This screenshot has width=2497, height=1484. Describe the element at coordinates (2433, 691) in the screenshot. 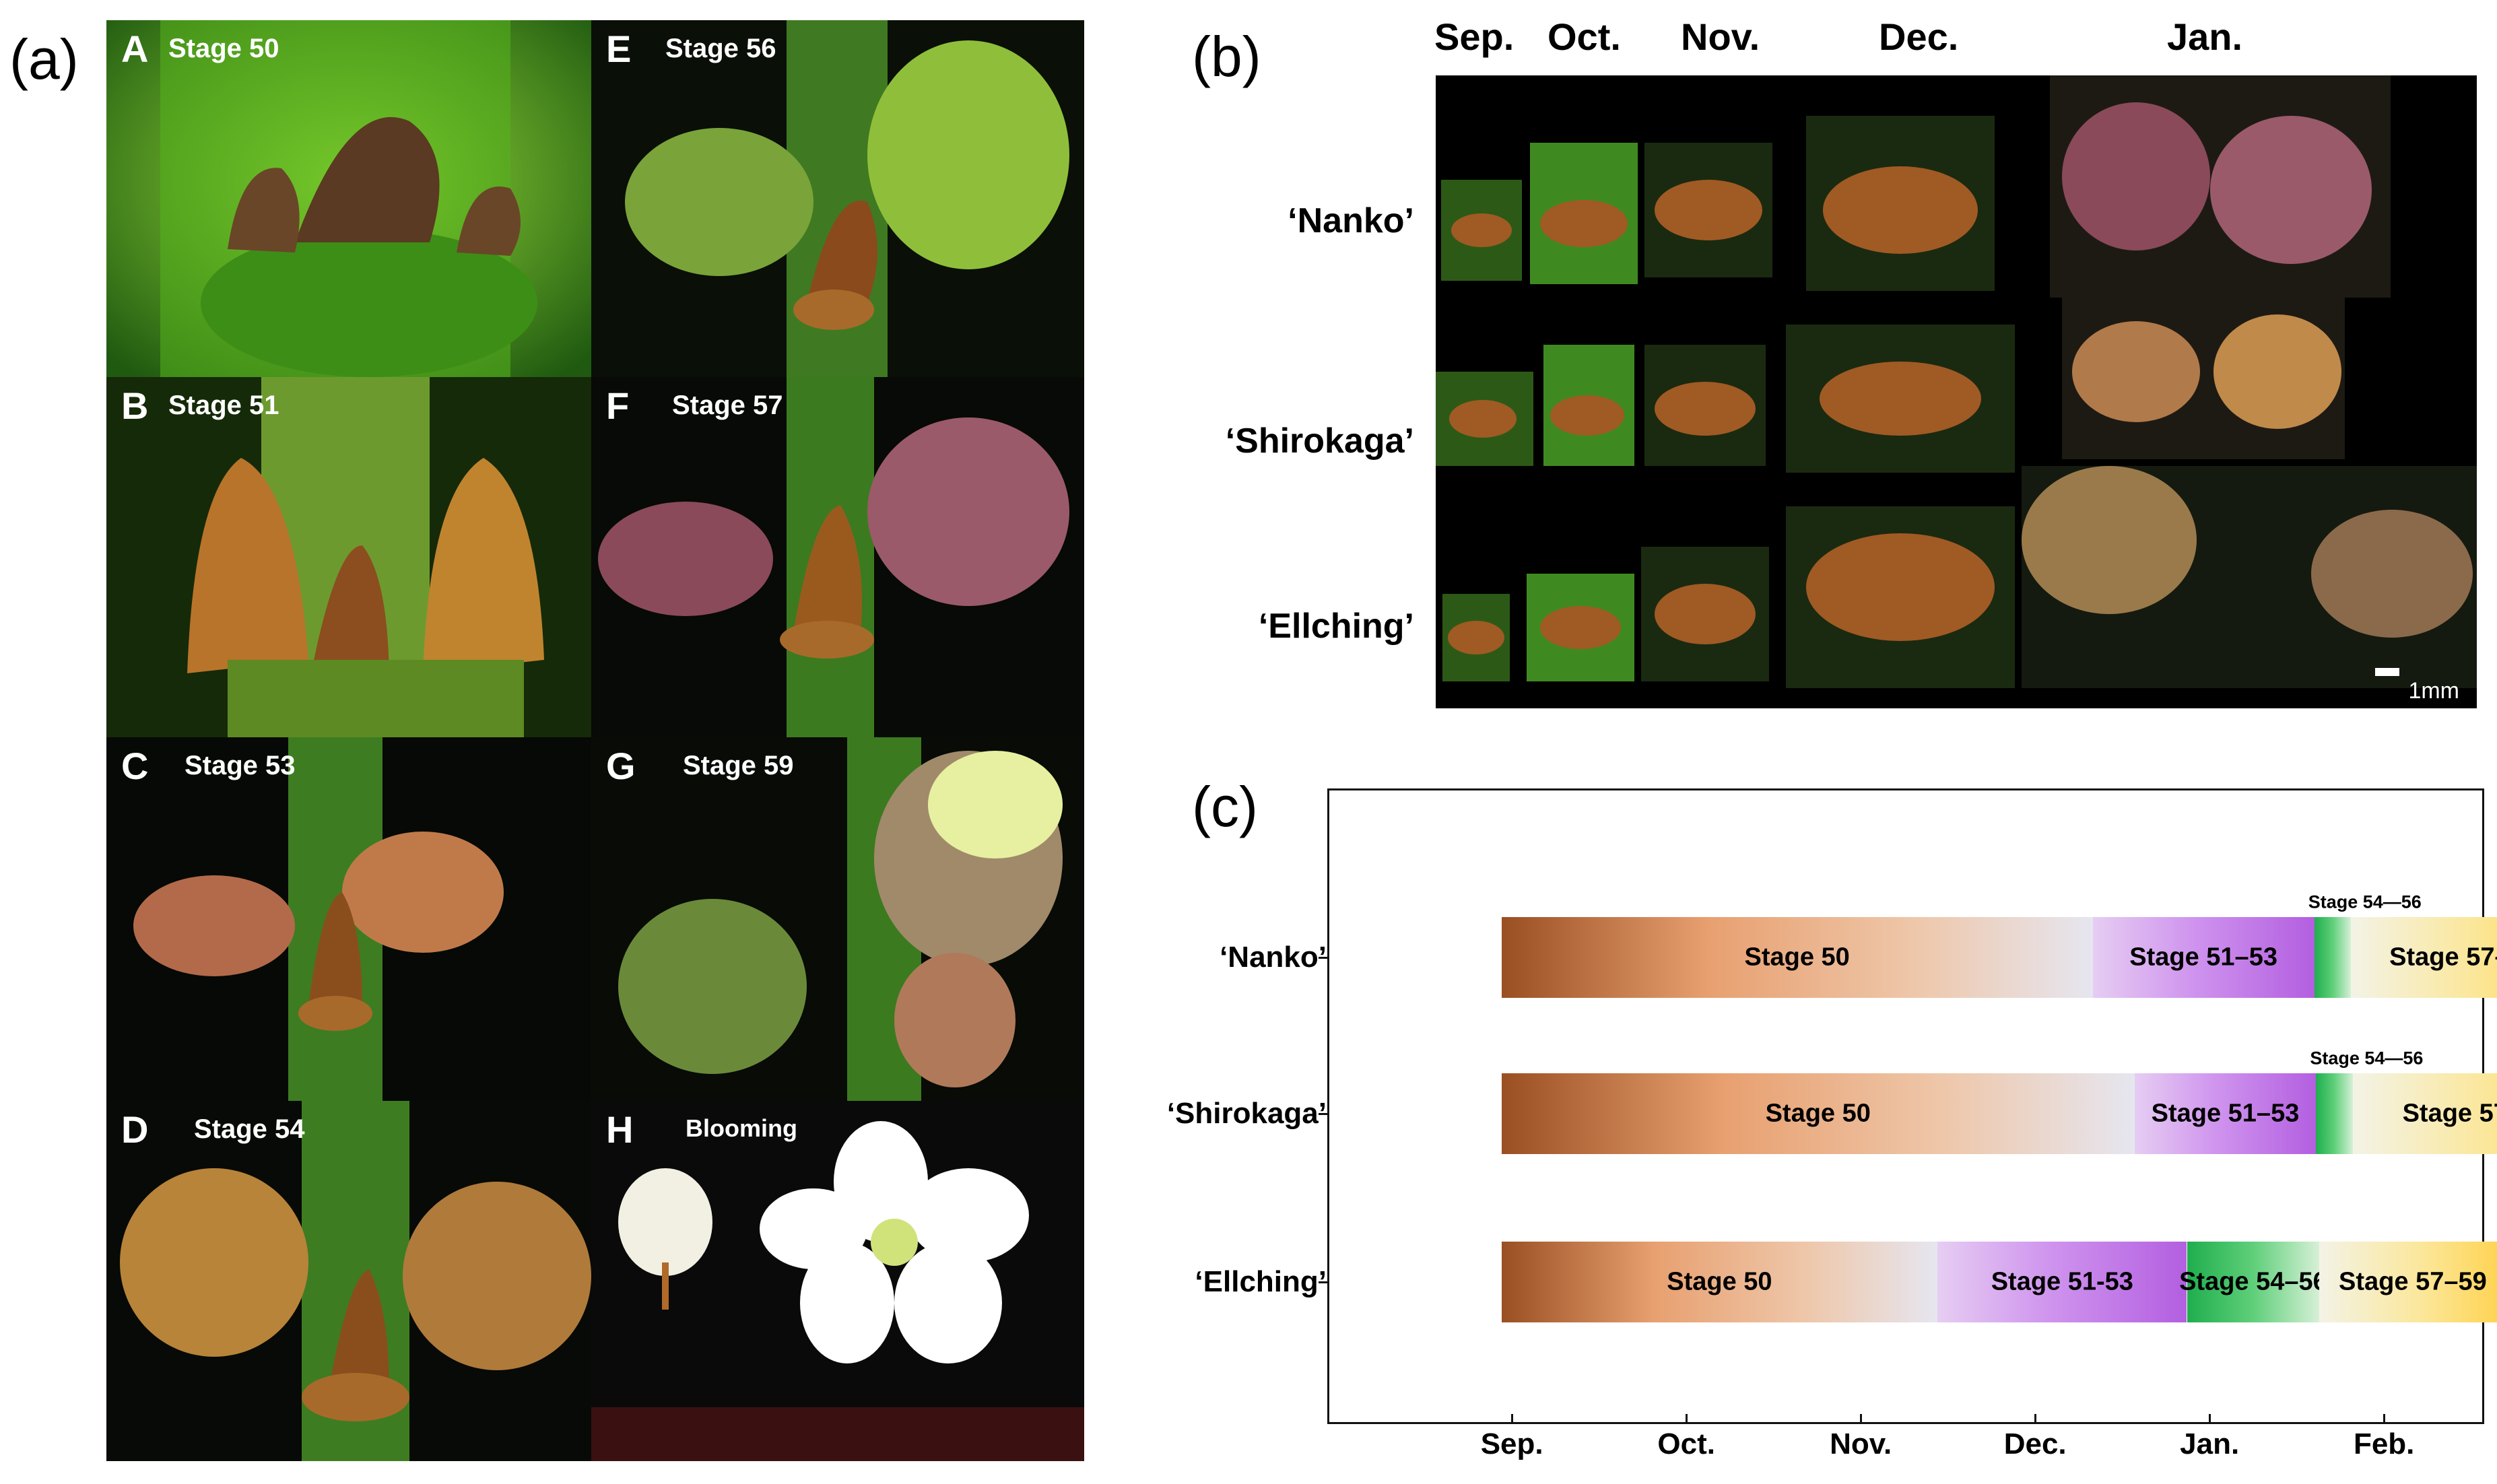

I see `scale-bar-label: 1mm` at that location.